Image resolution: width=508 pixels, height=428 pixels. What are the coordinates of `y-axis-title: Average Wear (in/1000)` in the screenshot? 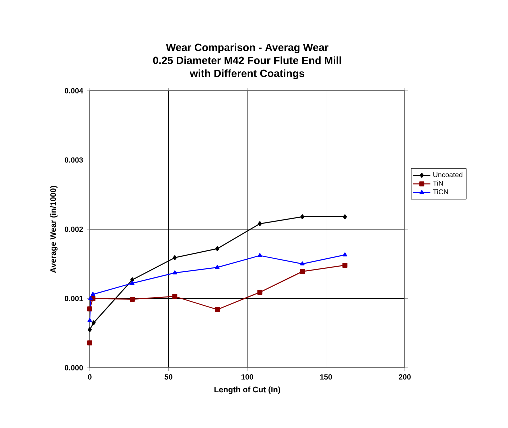 It's located at (54, 230).